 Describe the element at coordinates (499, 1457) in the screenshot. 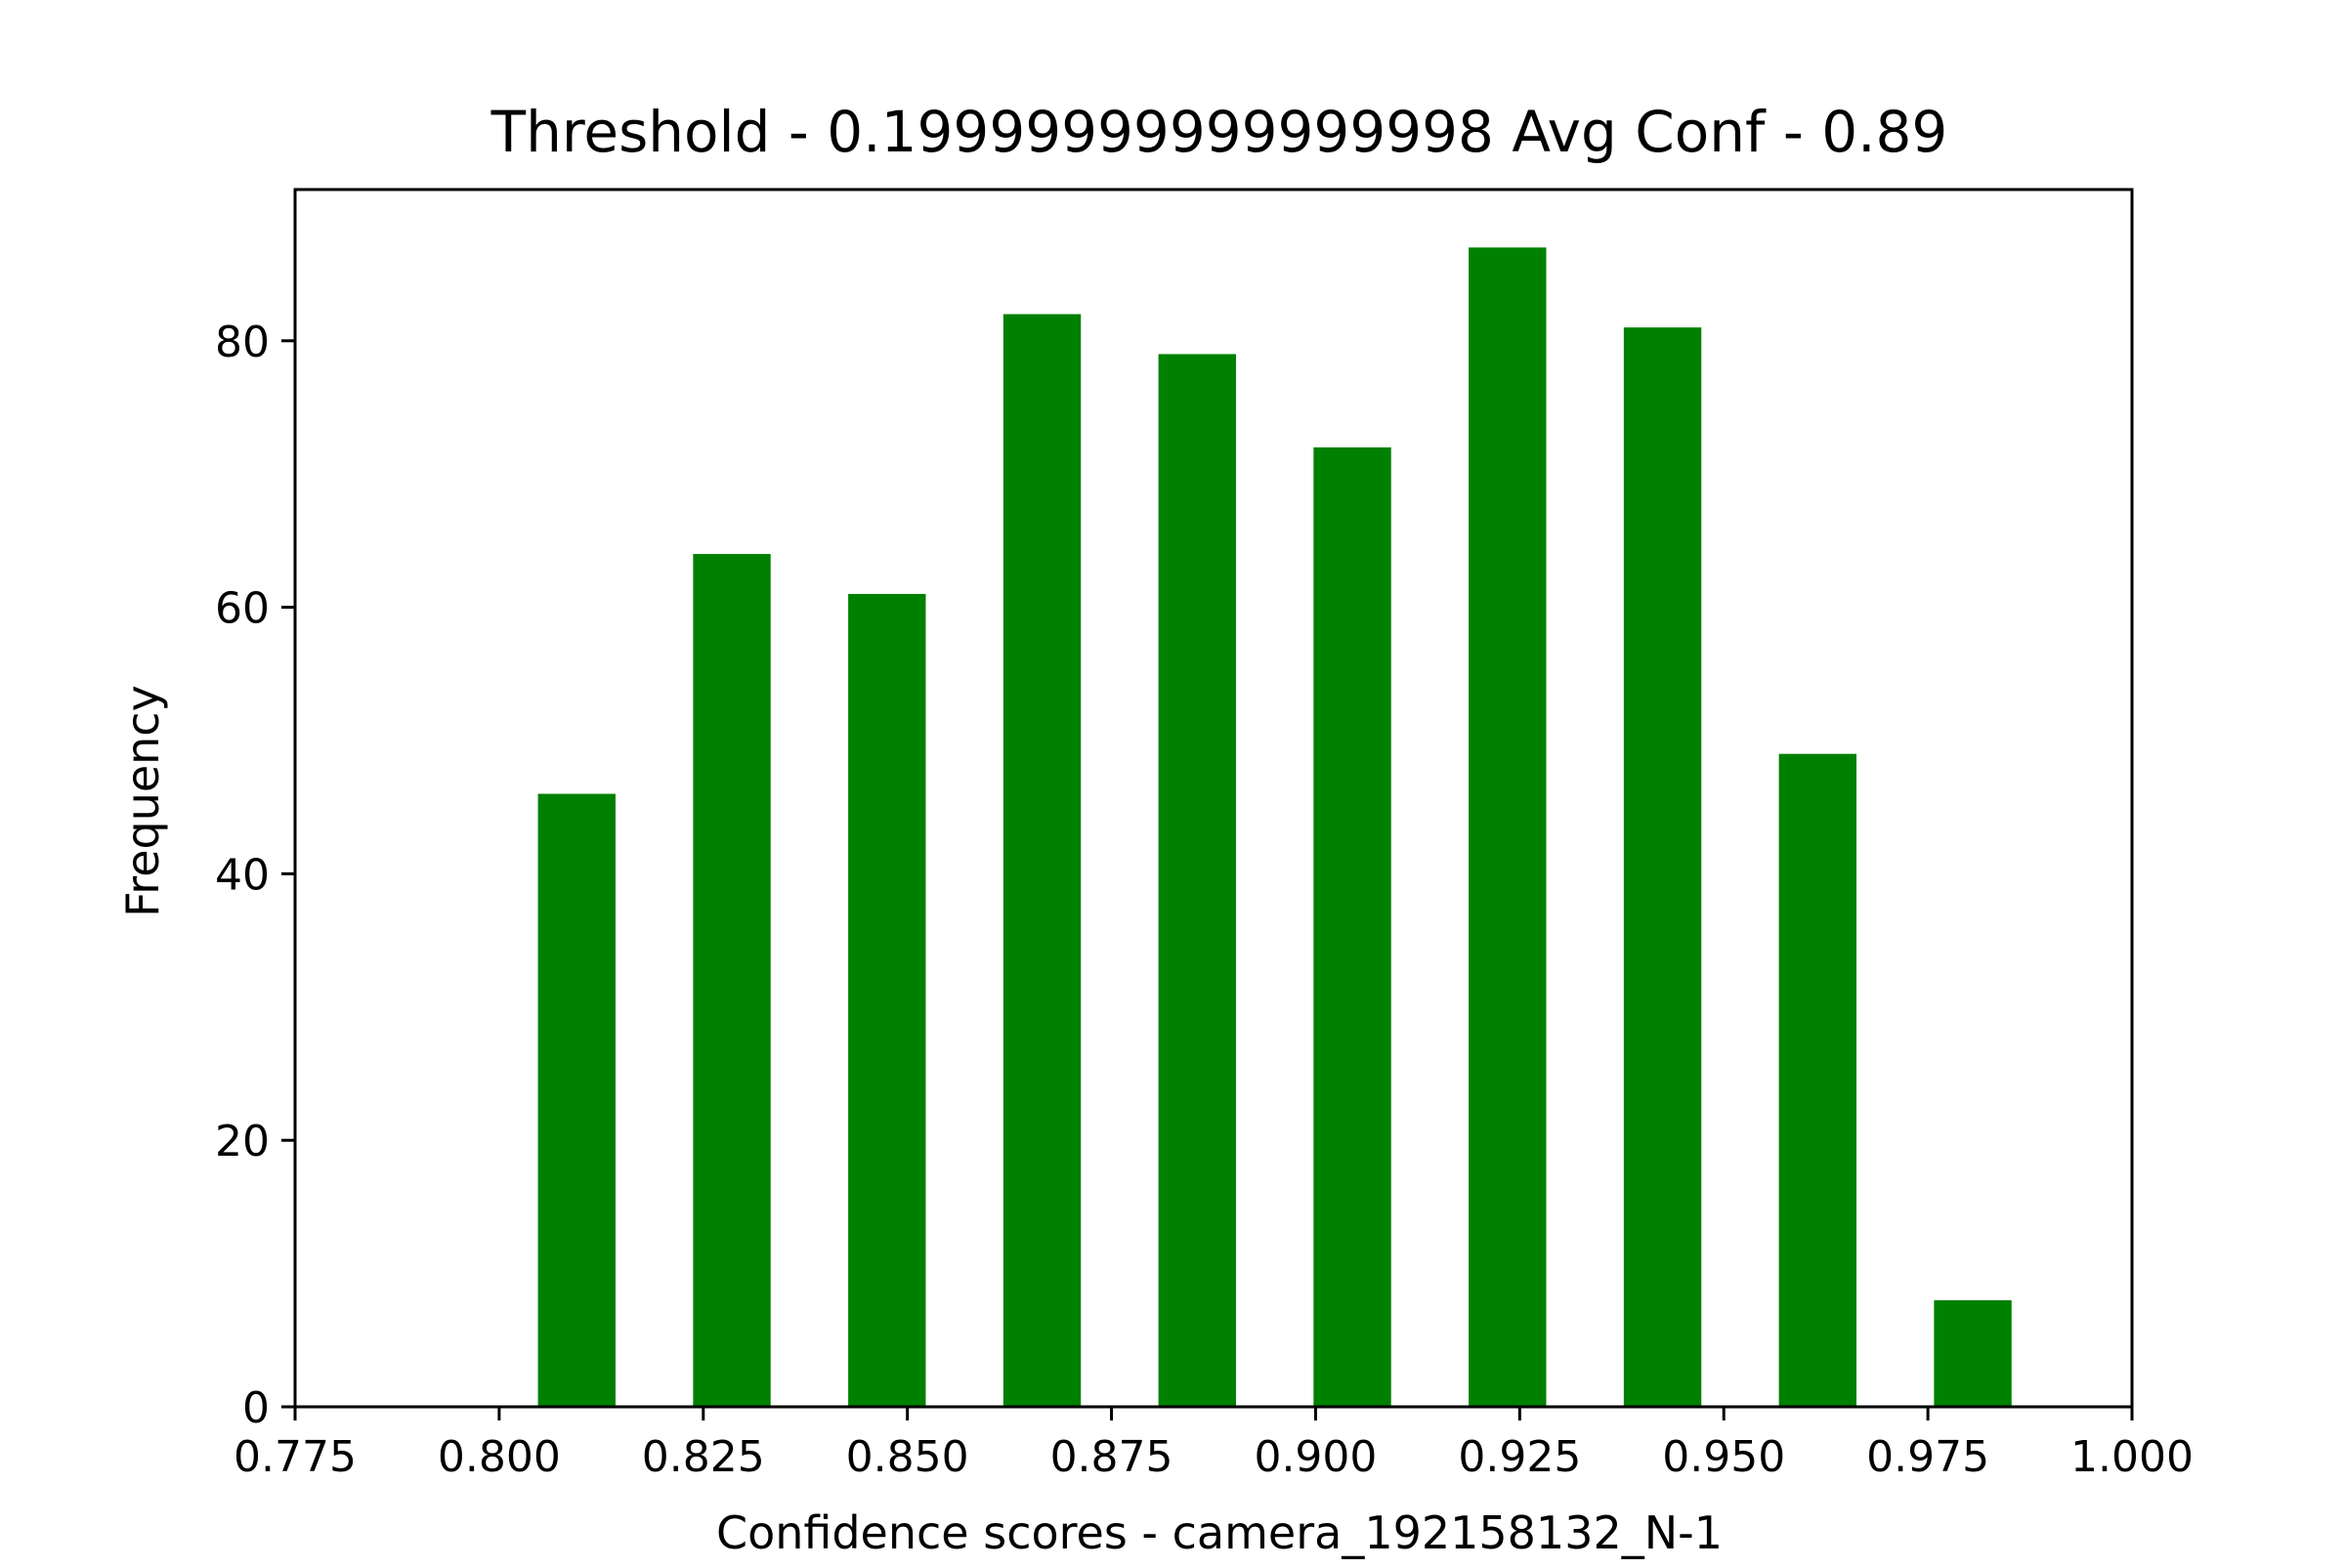

I see `x-tick-label: 0.800` at that location.